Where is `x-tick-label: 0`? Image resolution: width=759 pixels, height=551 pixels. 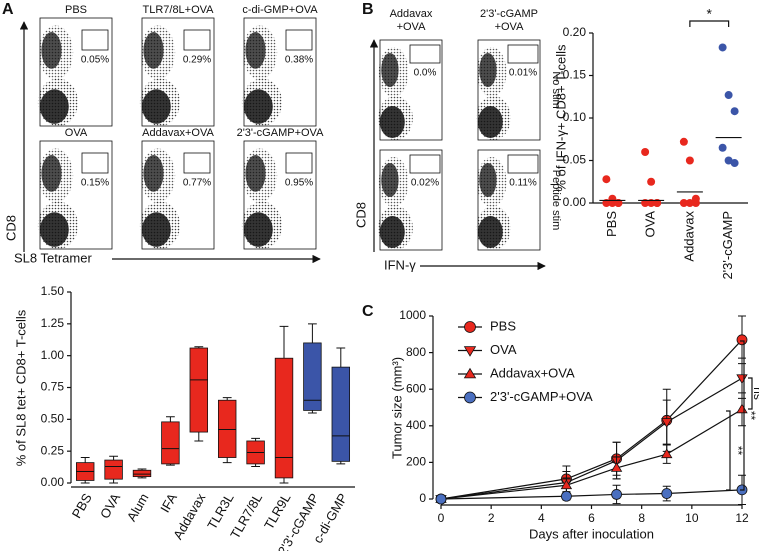
x-tick-label: 0 is located at coordinates (441, 518).